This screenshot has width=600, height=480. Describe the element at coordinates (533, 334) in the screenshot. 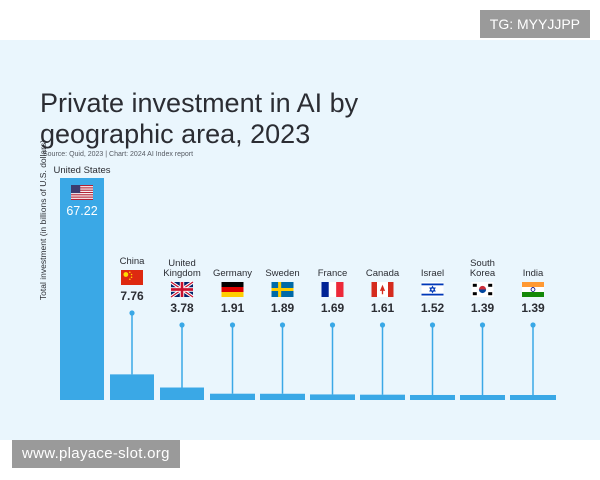

I see `bar-group: India 1.39` at that location.